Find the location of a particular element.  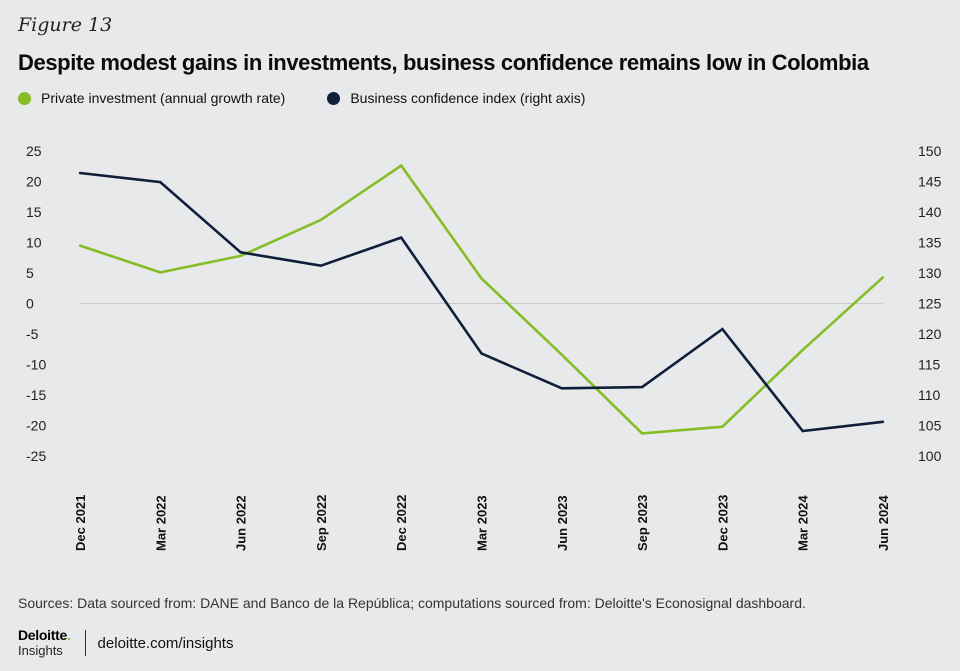

category-label: Dec 2021 is located at coordinates (80, 523).